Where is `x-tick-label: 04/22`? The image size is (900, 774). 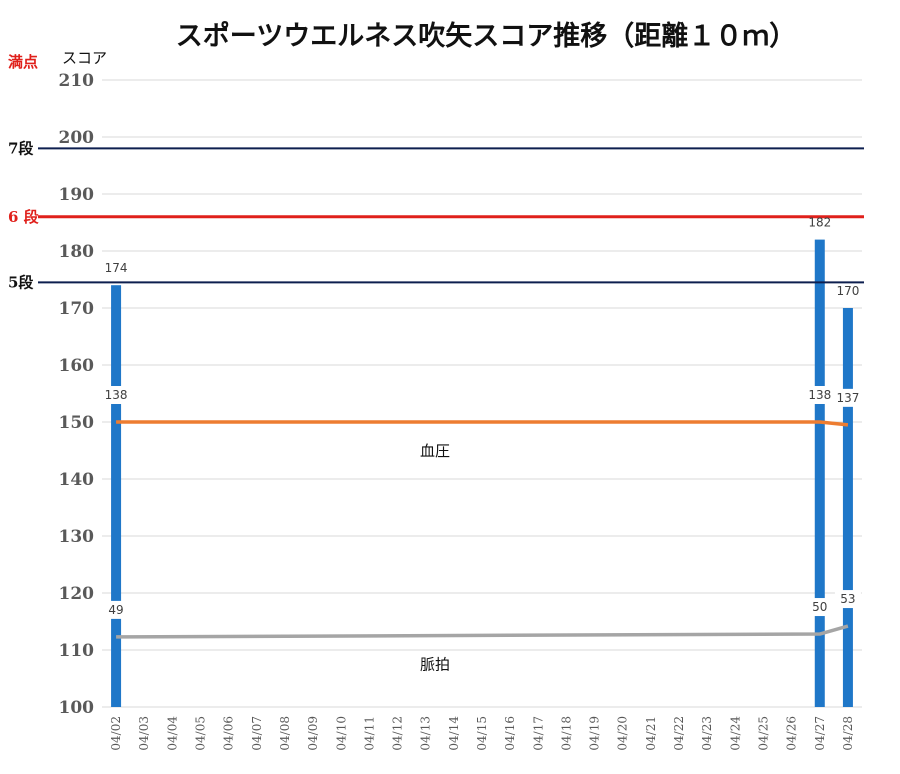 x-tick-label: 04/22 is located at coordinates (679, 733).